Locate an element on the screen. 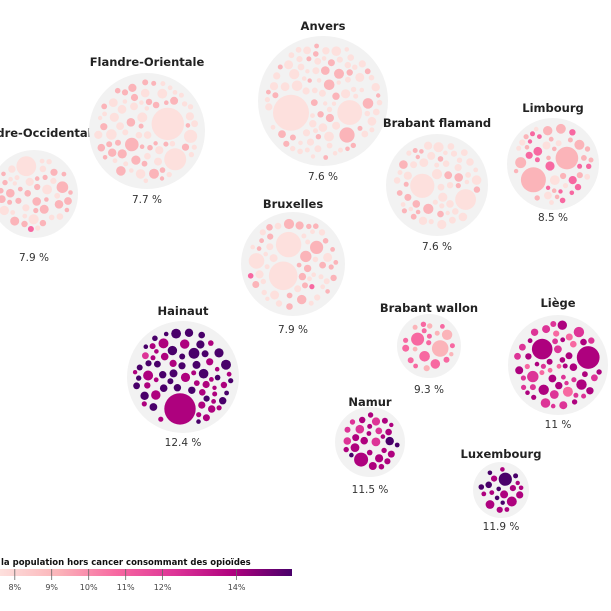 This screenshot has width=611, height=611. province-name-flandre-orientale: Flandre-Orientale is located at coordinates (147, 62).